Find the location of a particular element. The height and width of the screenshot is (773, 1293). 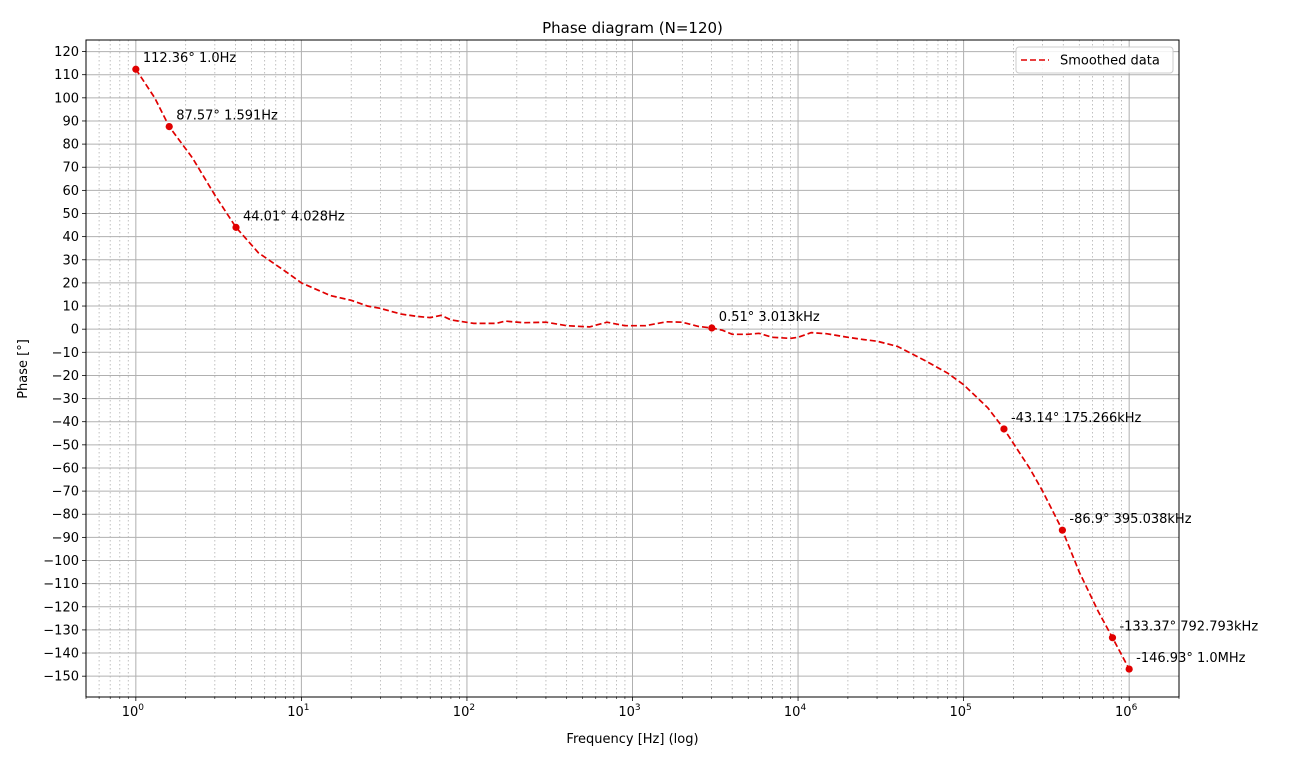

annotation-label: -86.9° 395.038kHz is located at coordinates (1130, 519).